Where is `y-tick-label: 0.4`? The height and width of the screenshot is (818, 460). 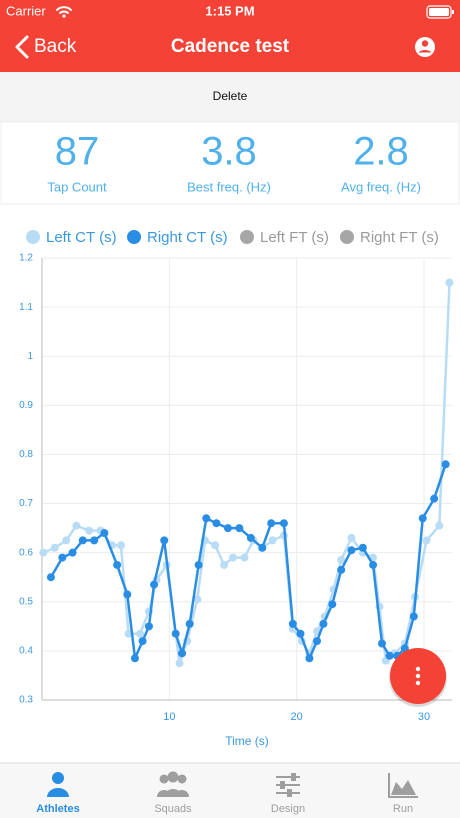 y-tick-label: 0.4 is located at coordinates (26, 651).